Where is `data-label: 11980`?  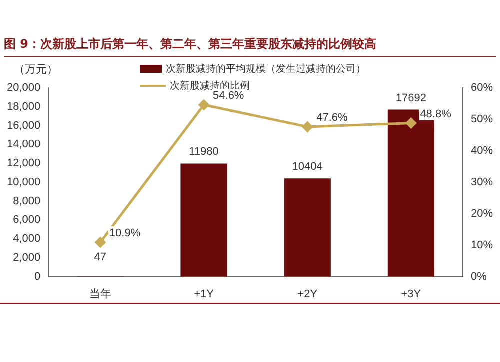 data-label: 11980 is located at coordinates (204, 152).